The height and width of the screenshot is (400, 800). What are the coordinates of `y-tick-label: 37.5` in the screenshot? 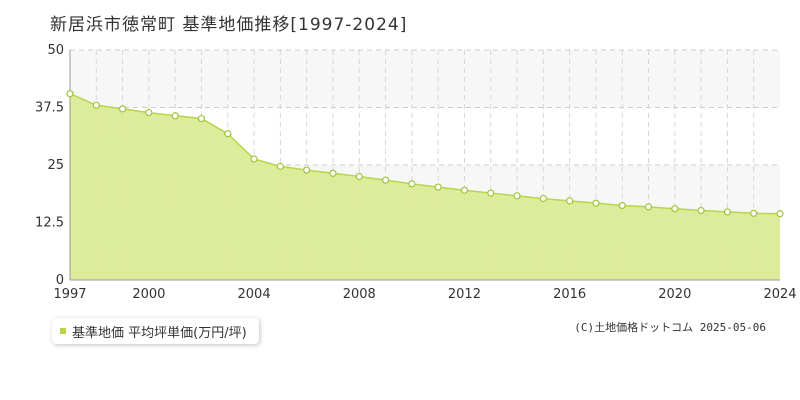 It's located at (49, 108).